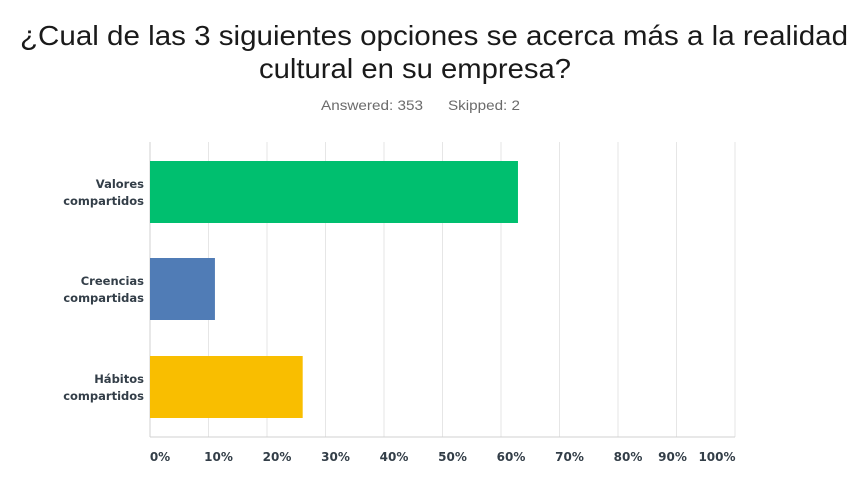 The height and width of the screenshot is (487, 868). What do you see at coordinates (672, 457) in the screenshot?
I see `x-tick-label: 90%` at bounding box center [672, 457].